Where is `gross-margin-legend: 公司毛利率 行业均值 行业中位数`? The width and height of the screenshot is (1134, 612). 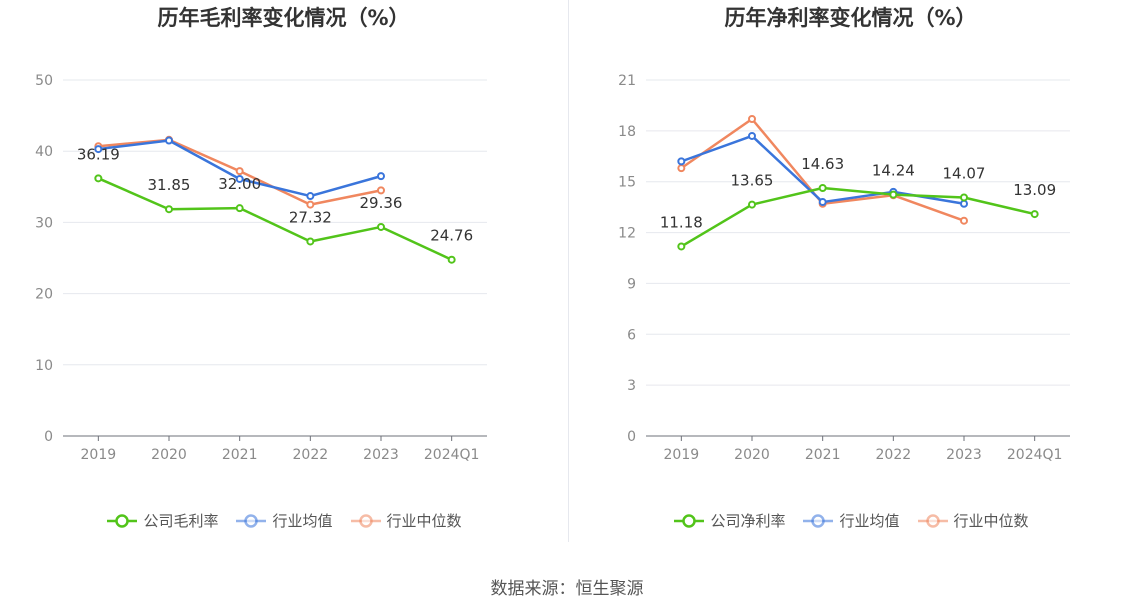 gross-margin-legend: 公司毛利率 行业均值 行业中位数 is located at coordinates (283, 520).